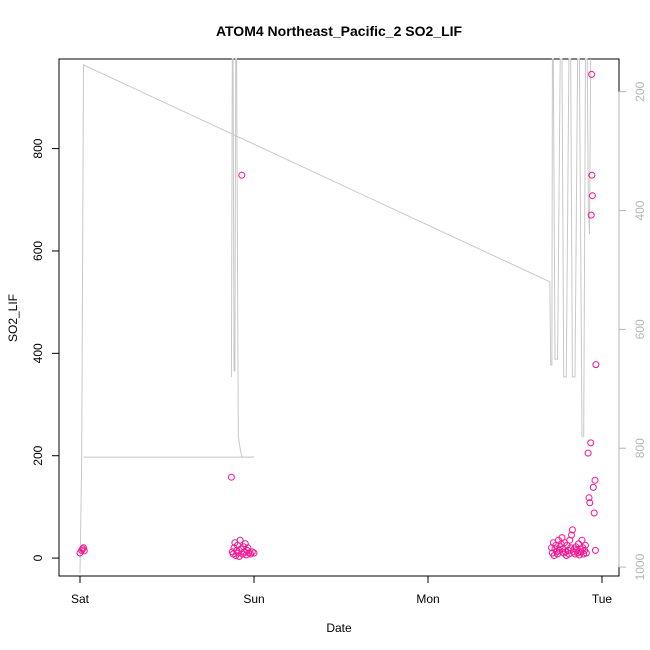 The width and height of the screenshot is (650, 650). Describe the element at coordinates (640, 210) in the screenshot. I see `y2-tick-label: 400` at that location.